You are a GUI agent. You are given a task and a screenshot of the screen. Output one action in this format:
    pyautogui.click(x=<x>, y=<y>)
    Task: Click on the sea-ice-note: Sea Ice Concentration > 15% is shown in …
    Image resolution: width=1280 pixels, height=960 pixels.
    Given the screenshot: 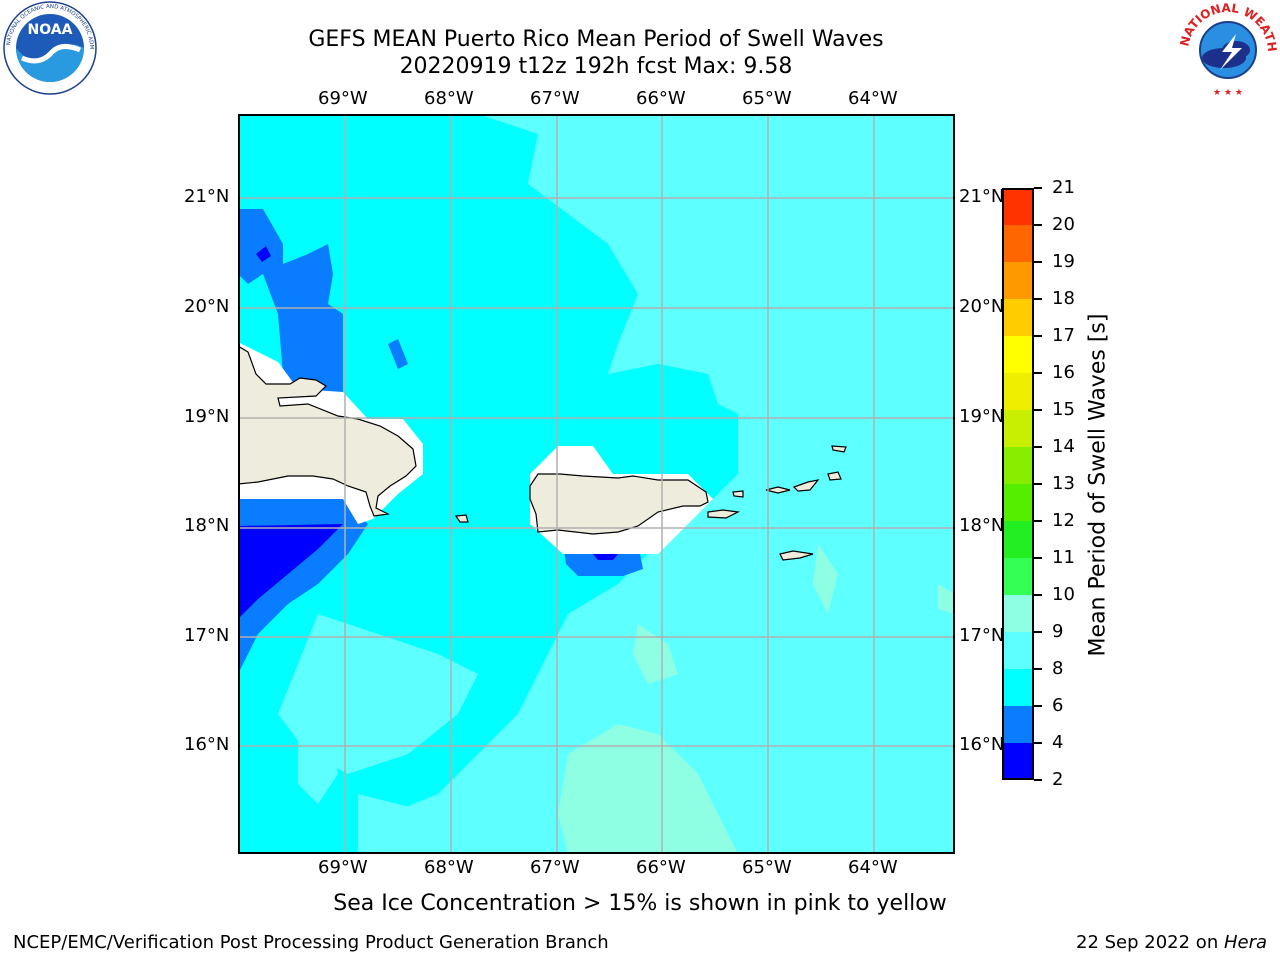 What is the action you would take?
    pyautogui.click(x=640, y=903)
    